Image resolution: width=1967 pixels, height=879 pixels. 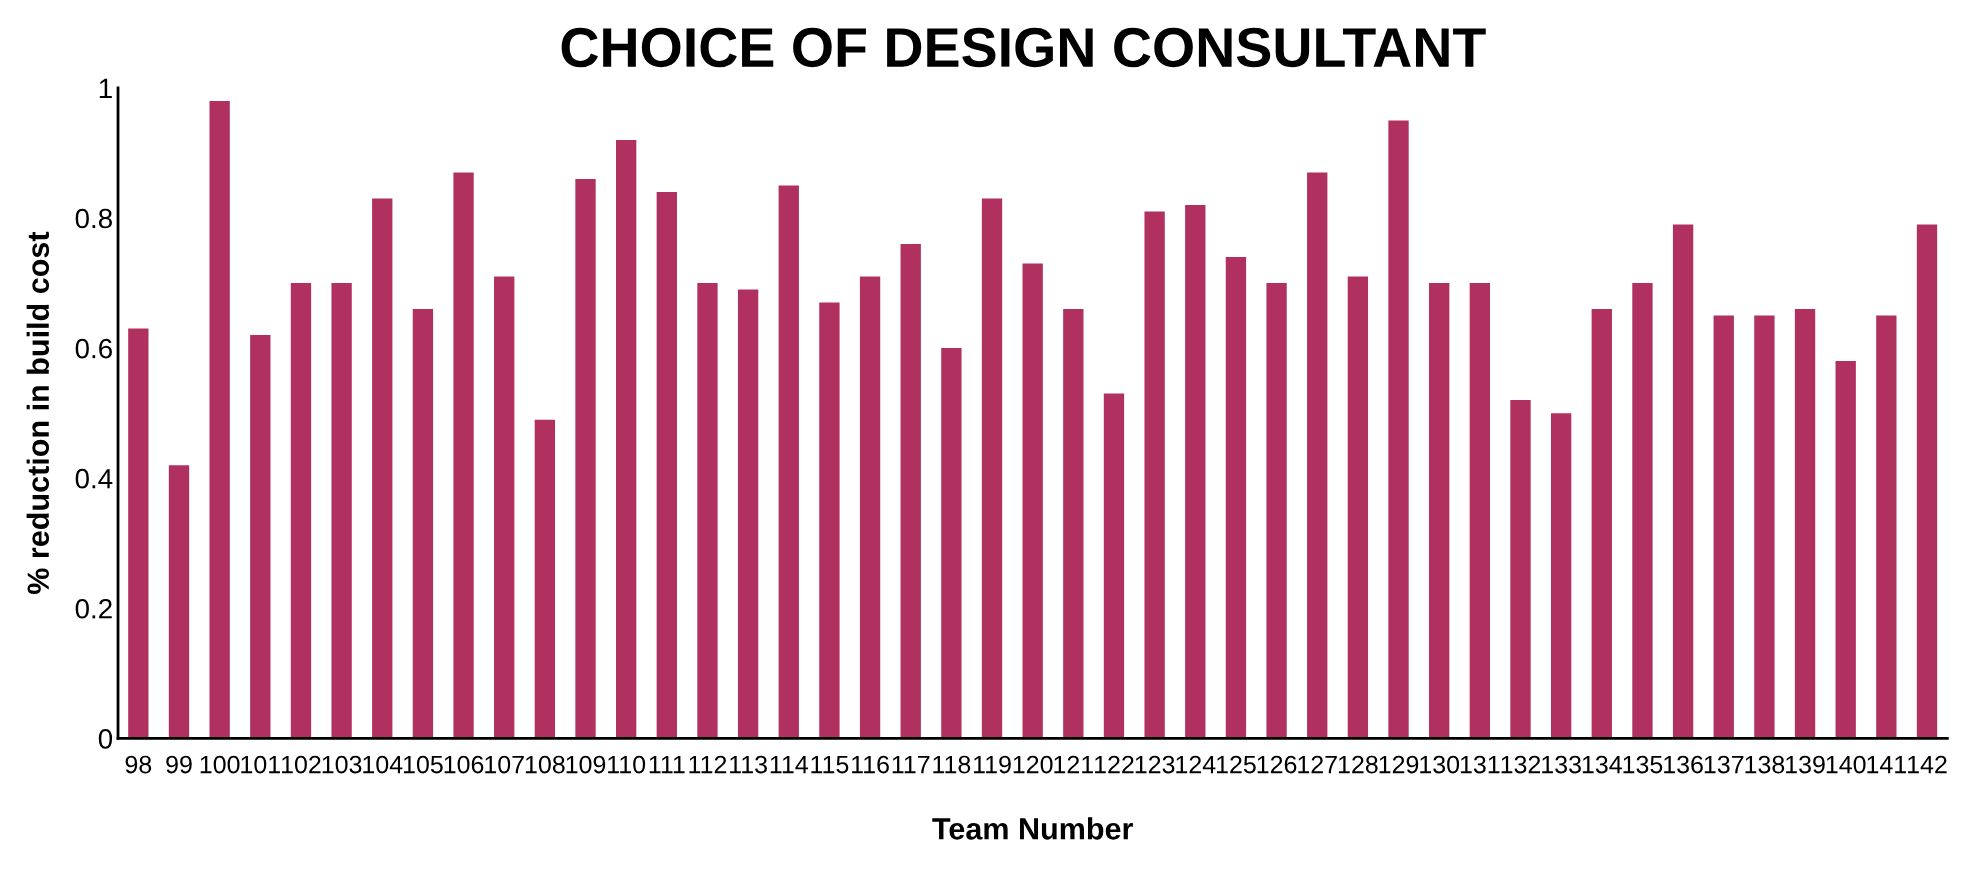 What do you see at coordinates (1196, 764) in the screenshot?
I see `x-tick-label: 124` at bounding box center [1196, 764].